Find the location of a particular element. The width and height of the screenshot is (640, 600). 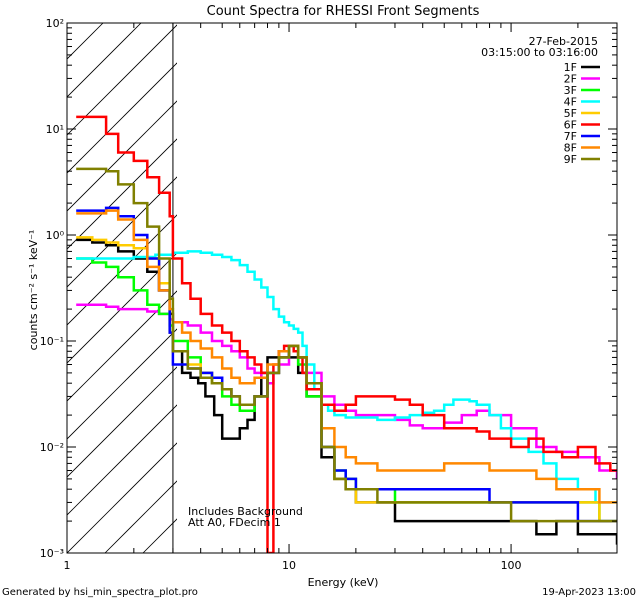

legend-label: 9F is located at coordinates (570, 159).